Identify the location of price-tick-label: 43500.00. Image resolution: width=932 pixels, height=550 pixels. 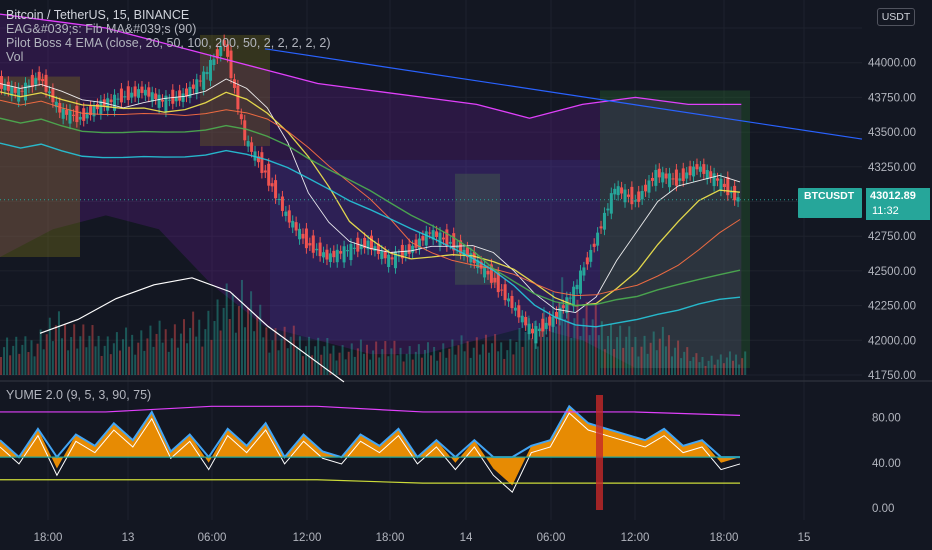
(892, 133).